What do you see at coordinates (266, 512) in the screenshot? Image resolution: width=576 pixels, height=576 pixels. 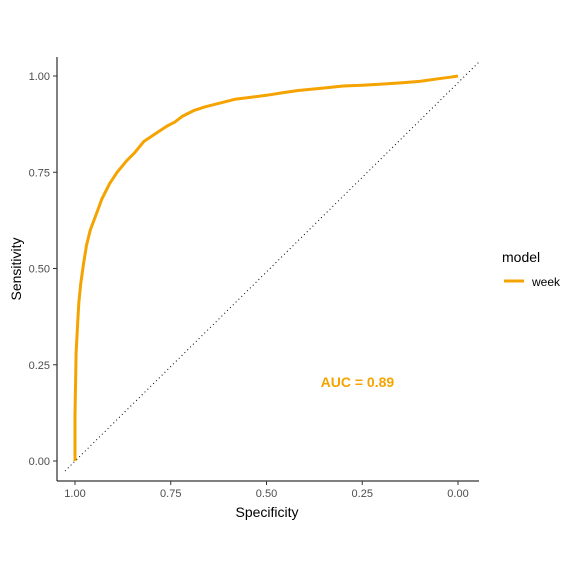 I see `x-axis-title: Specificity` at bounding box center [266, 512].